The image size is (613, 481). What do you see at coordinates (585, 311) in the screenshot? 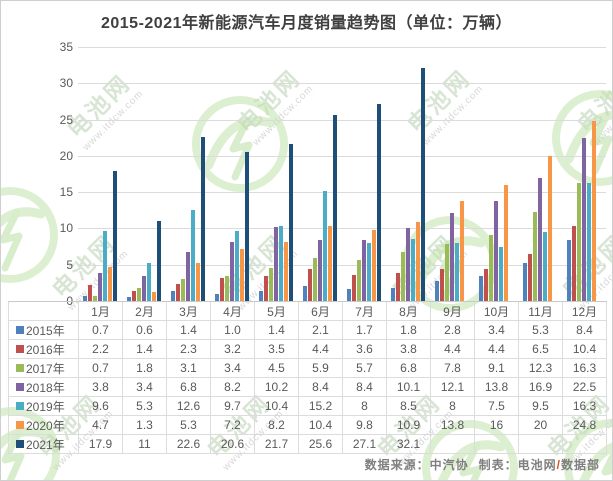
I see `month-header-cell: 12月` at bounding box center [585, 311].